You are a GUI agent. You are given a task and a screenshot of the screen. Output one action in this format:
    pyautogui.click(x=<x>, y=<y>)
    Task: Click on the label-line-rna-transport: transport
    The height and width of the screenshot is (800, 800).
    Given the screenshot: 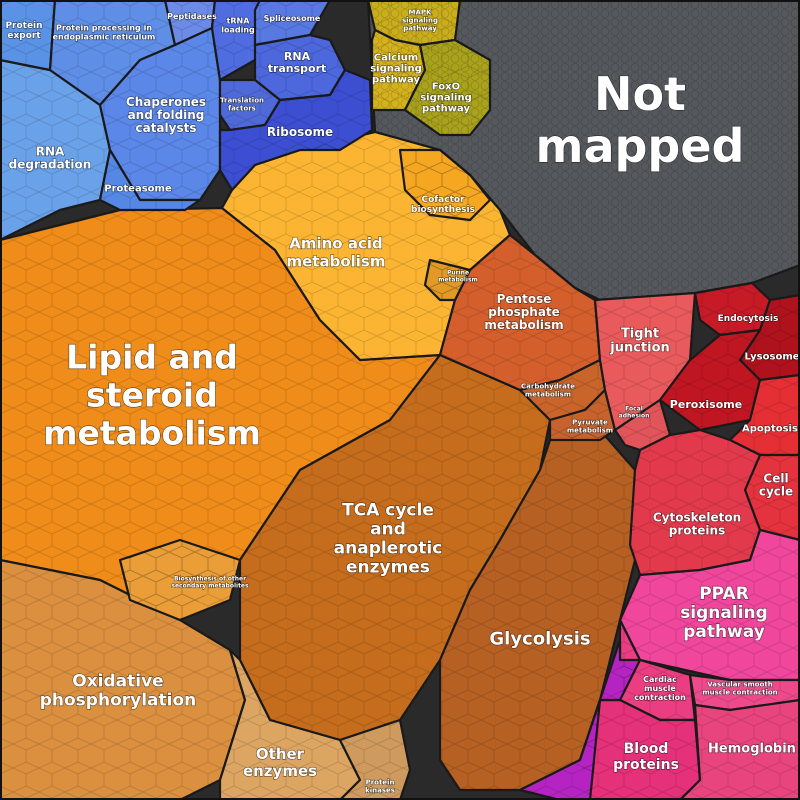 What is the action you would take?
    pyautogui.click(x=297, y=68)
    